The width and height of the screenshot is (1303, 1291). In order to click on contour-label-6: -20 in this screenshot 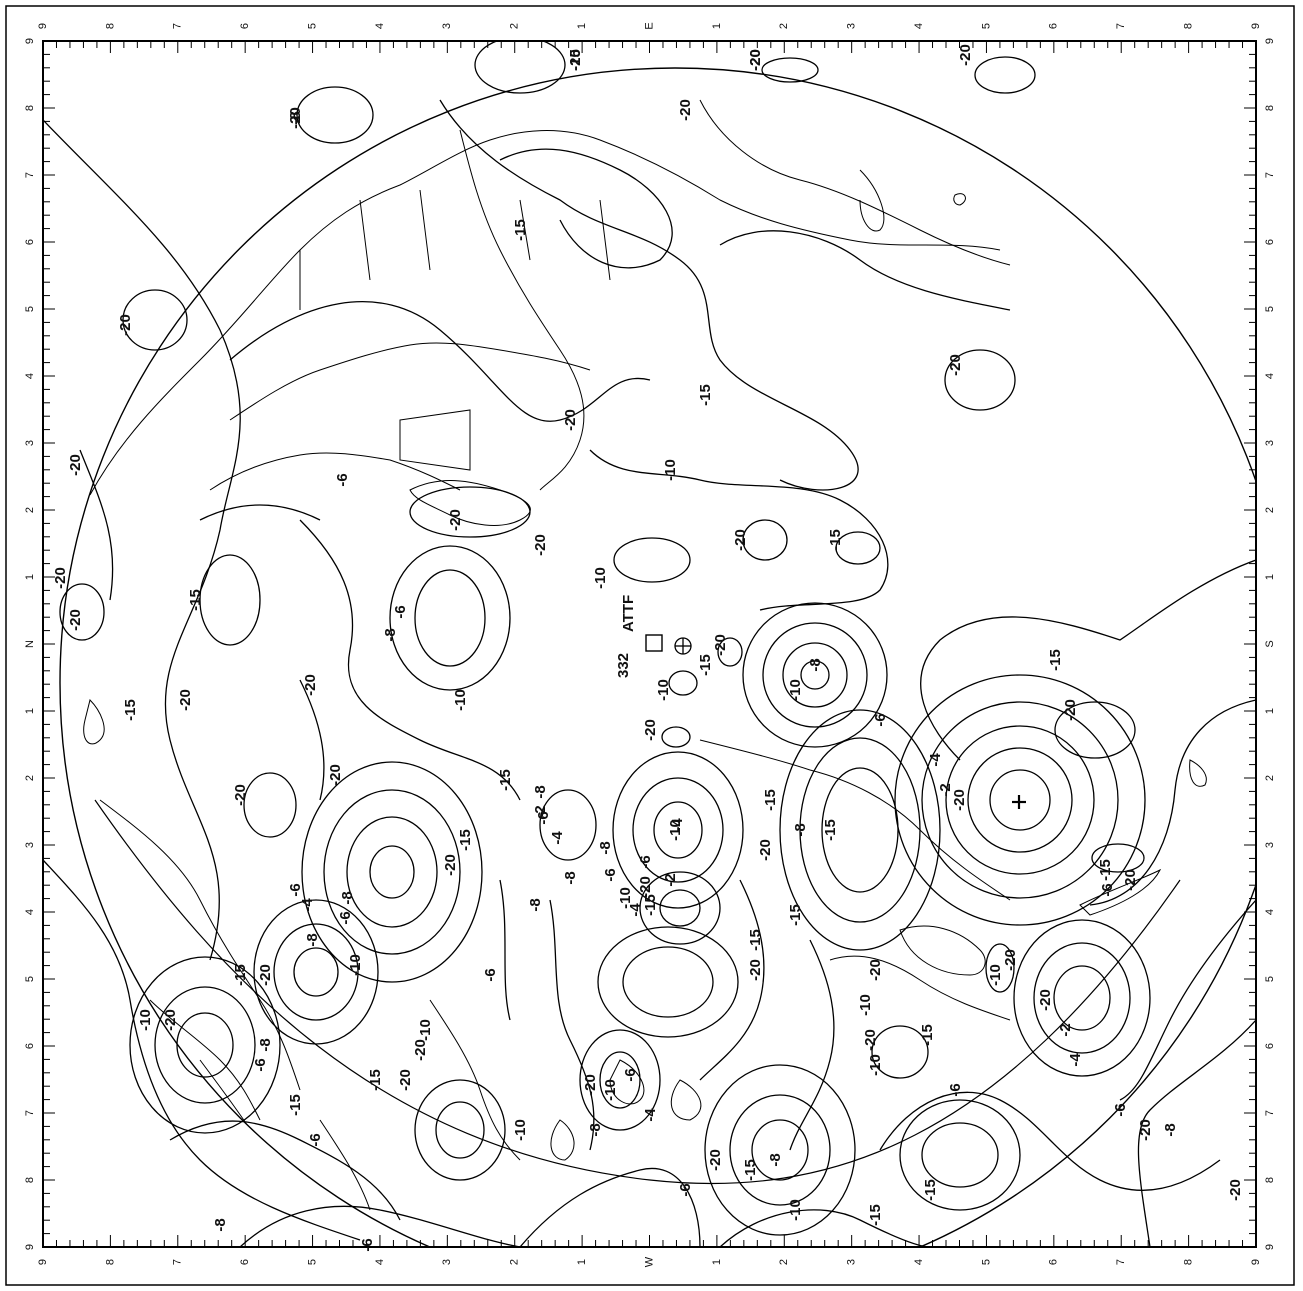, I will do `click(955, 365)`.